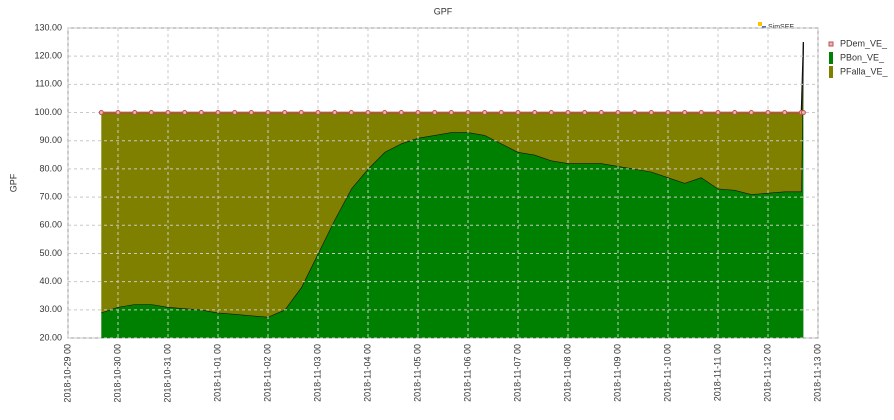  What do you see at coordinates (267, 373) in the screenshot?
I see `x-tick-label: 2018-11-02 00` at bounding box center [267, 373].